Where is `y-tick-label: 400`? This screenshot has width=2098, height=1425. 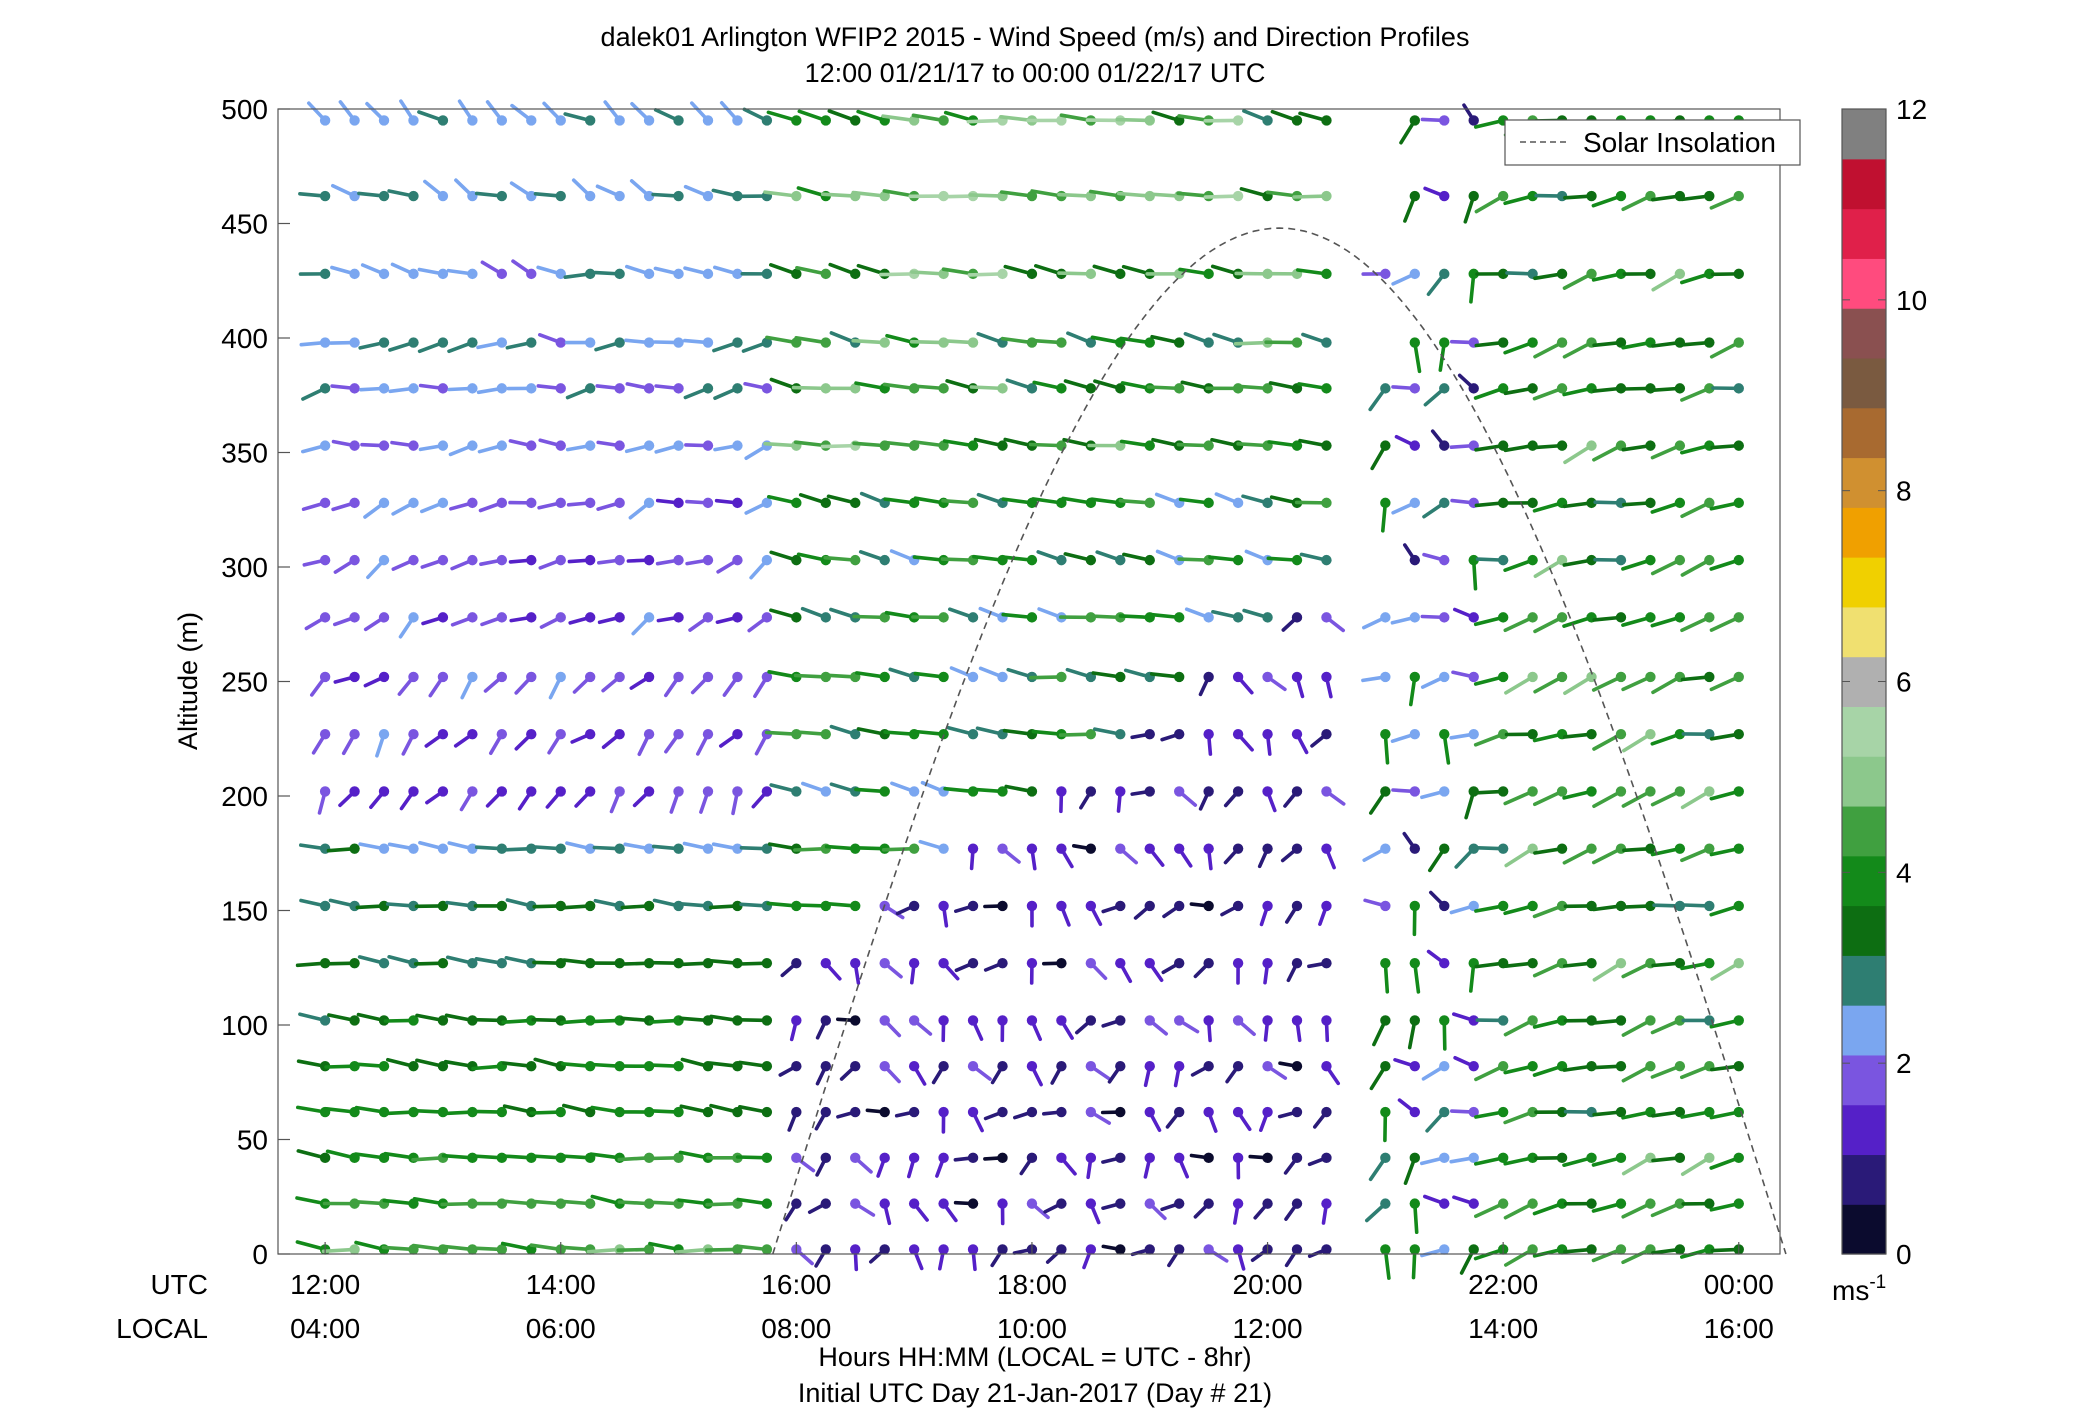 y-tick-label: 400 is located at coordinates (244, 338).